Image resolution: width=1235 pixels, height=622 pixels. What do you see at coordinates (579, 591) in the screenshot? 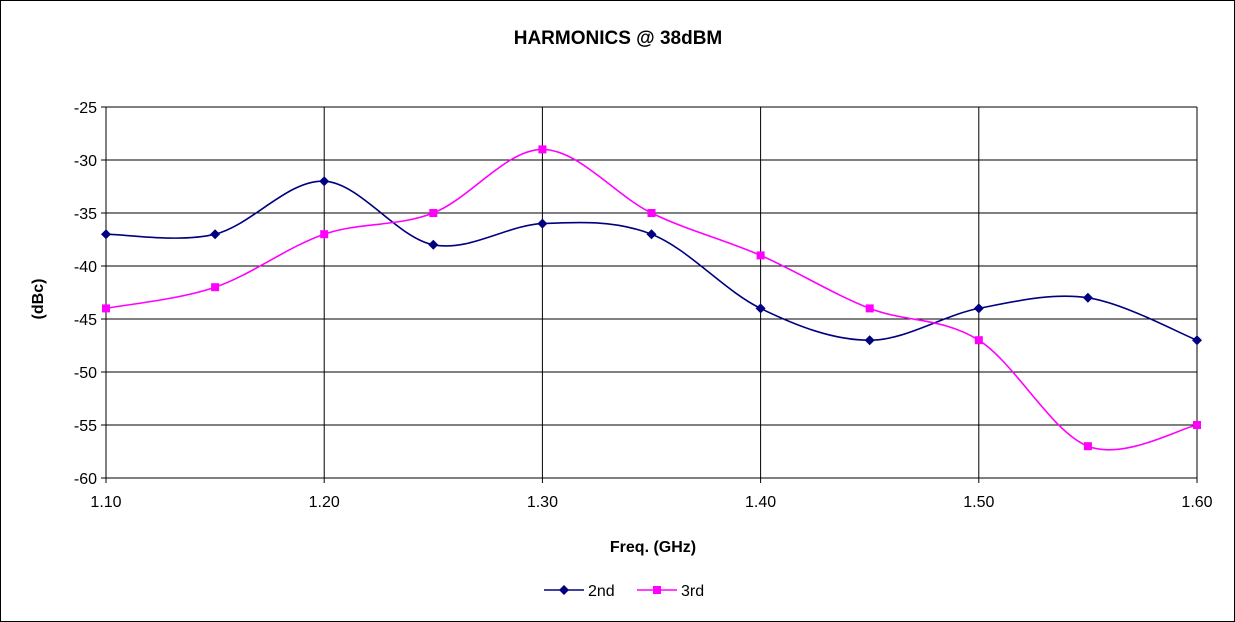
I see `legend-item-2nd: 2nd` at bounding box center [579, 591].